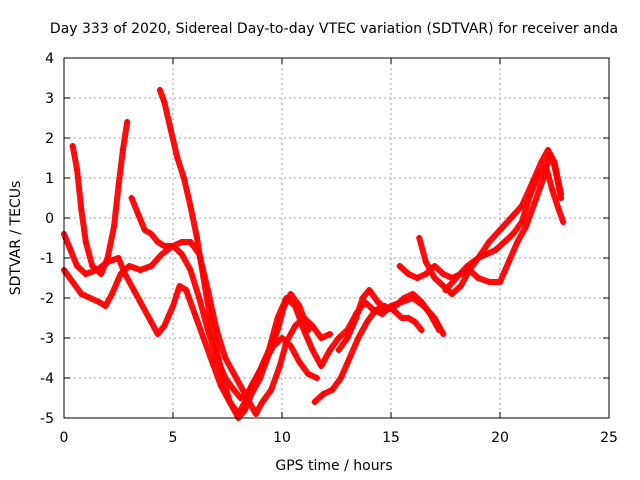 Image resolution: width=640 pixels, height=480 pixels. Describe the element at coordinates (47, 419) in the screenshot. I see `y-tick-label: -5` at that location.